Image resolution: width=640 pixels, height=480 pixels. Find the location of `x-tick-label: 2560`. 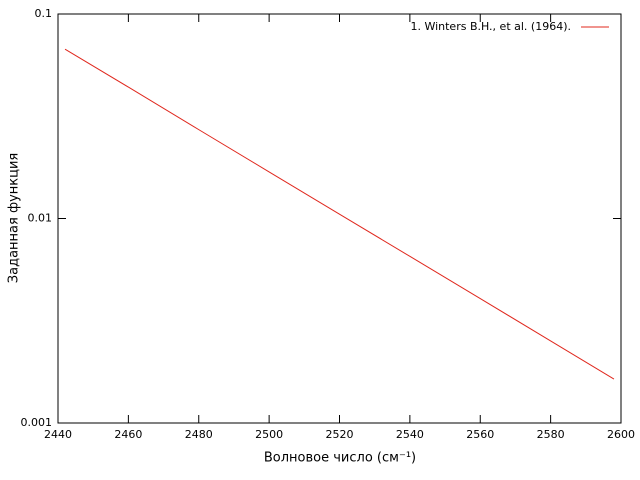

x-tick-label: 2560 is located at coordinates (480, 434).